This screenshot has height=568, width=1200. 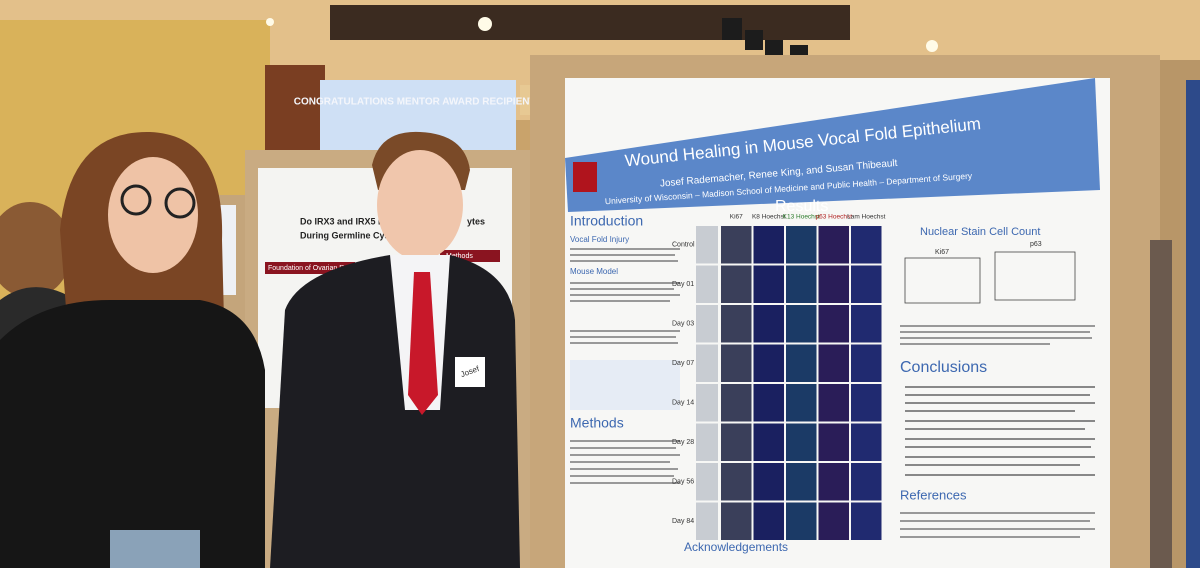 What do you see at coordinates (625, 385) in the screenshot?
I see `table` at bounding box center [625, 385].